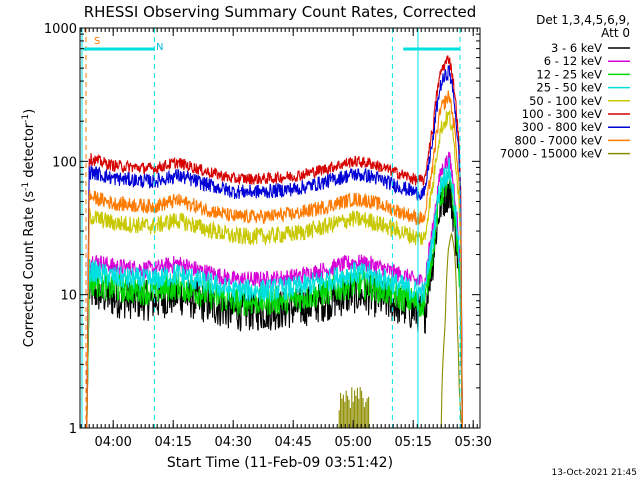 This screenshot has height=480, width=640. I want to click on legend-label: 300 - 800 keV, so click(562, 127).